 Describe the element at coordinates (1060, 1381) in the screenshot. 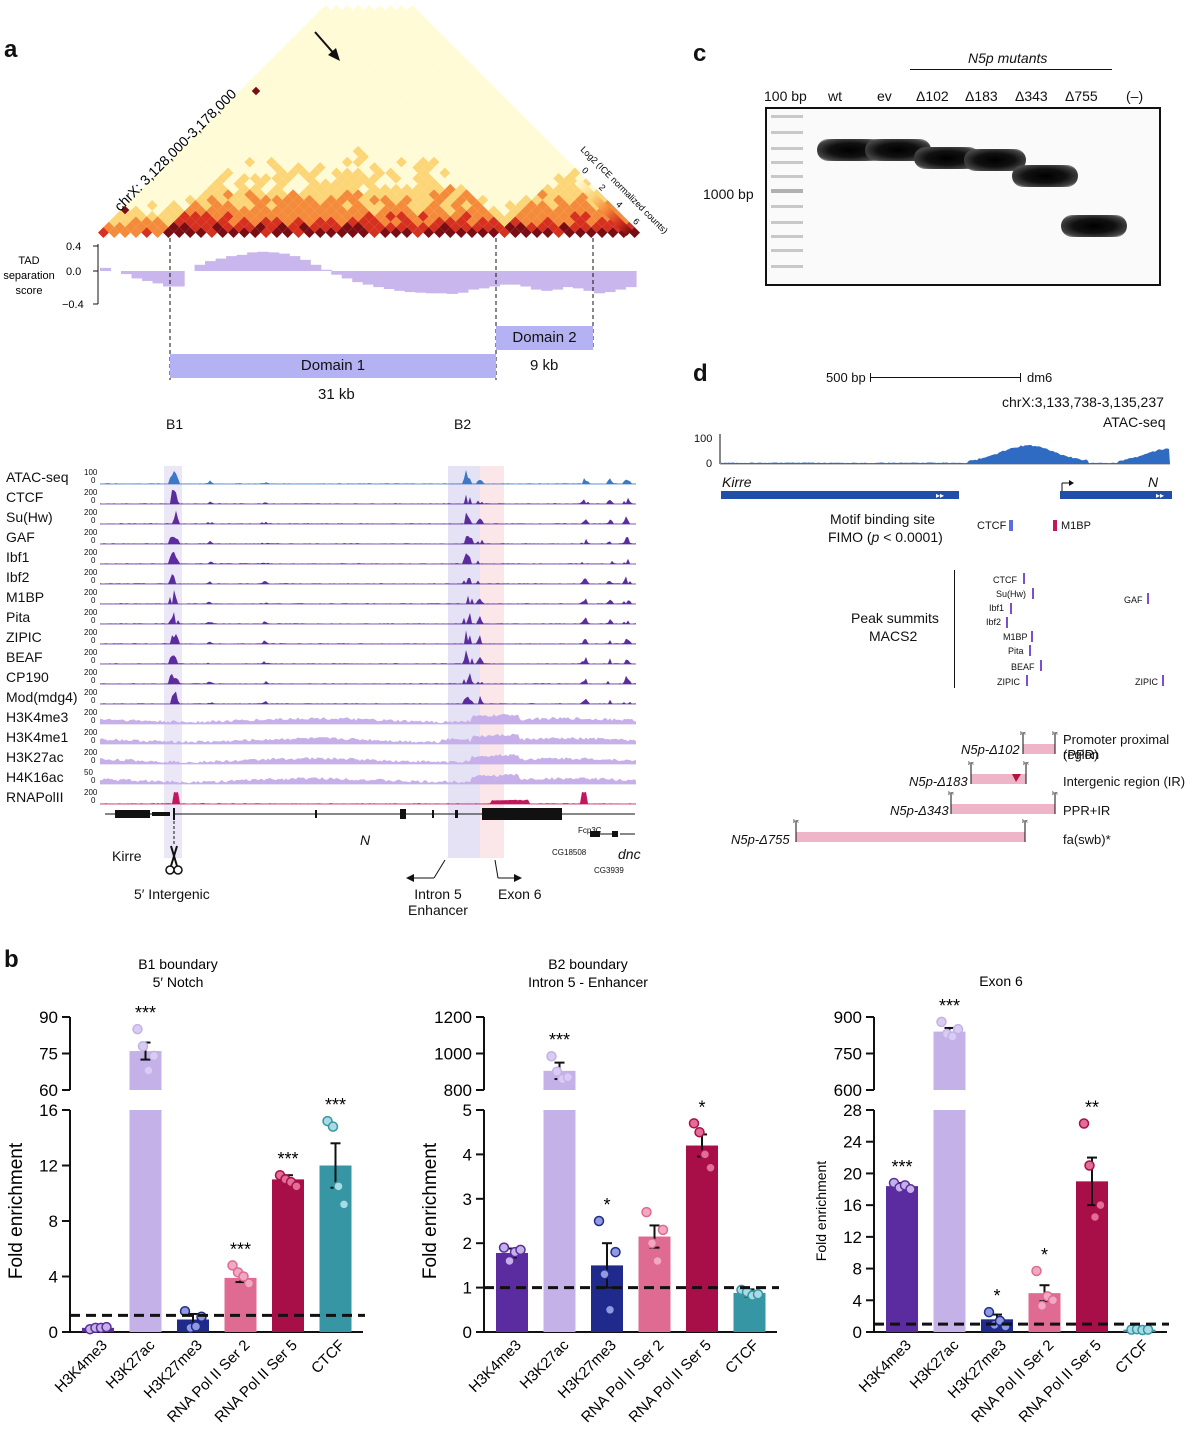

I see `x-tick-label: RNA Pol II Ser 5` at that location.